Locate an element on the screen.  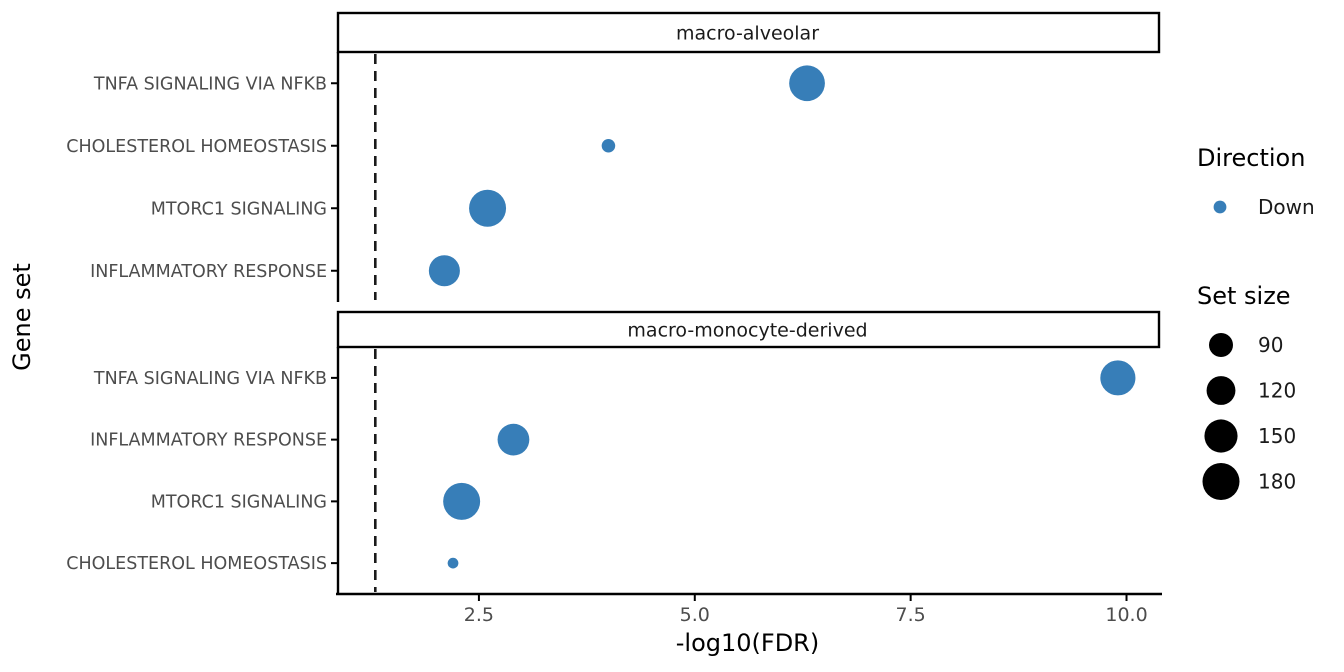
direction-legend-title: Direction is located at coordinates (1251, 158).